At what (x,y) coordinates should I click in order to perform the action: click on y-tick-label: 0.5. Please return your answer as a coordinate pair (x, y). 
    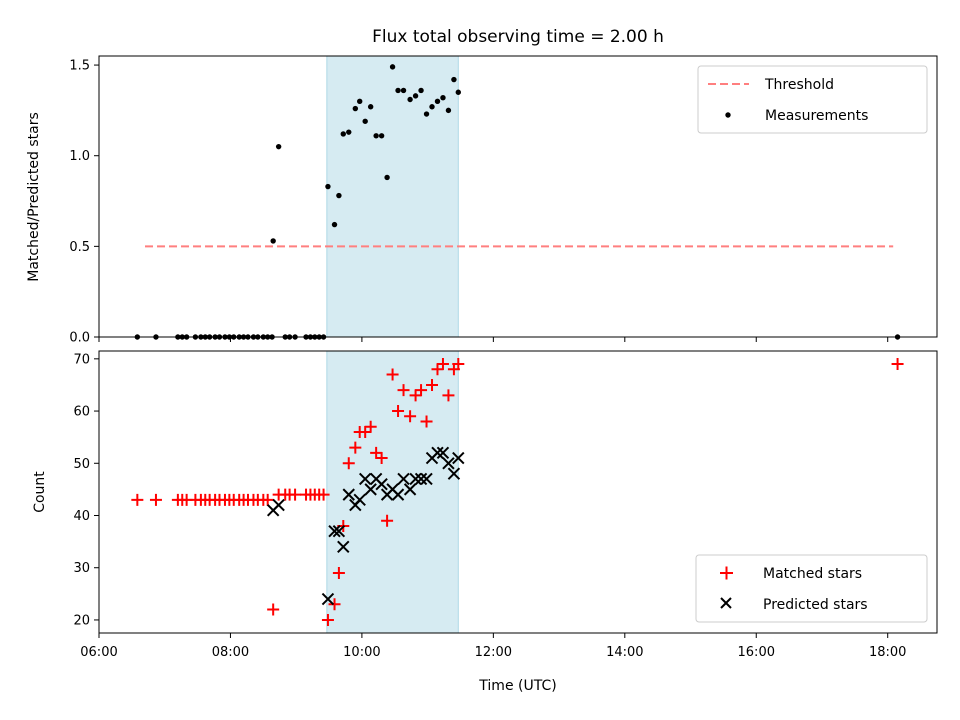
    Looking at the image, I should click on (79, 247).